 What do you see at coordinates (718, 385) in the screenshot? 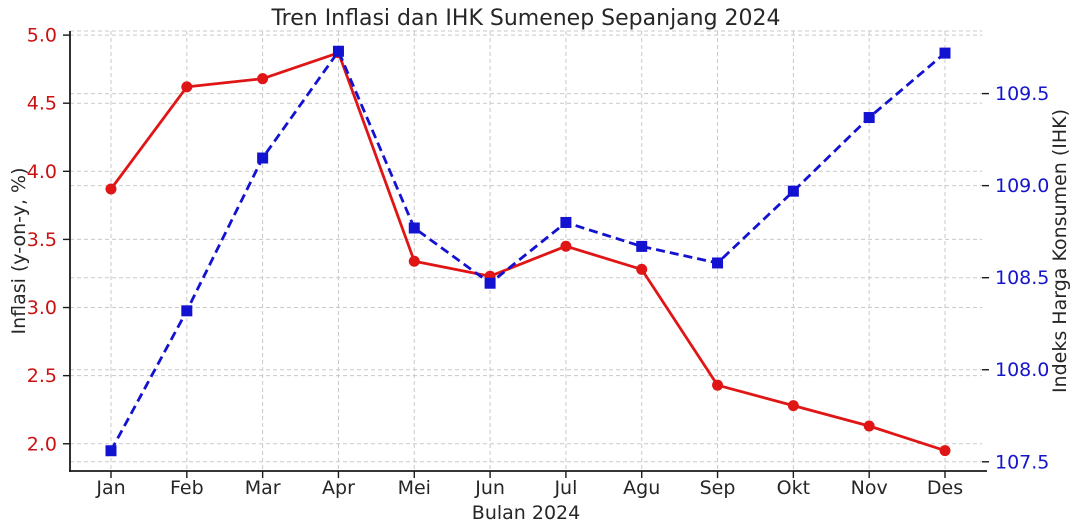
I see `inflasi-point-Sep` at bounding box center [718, 385].